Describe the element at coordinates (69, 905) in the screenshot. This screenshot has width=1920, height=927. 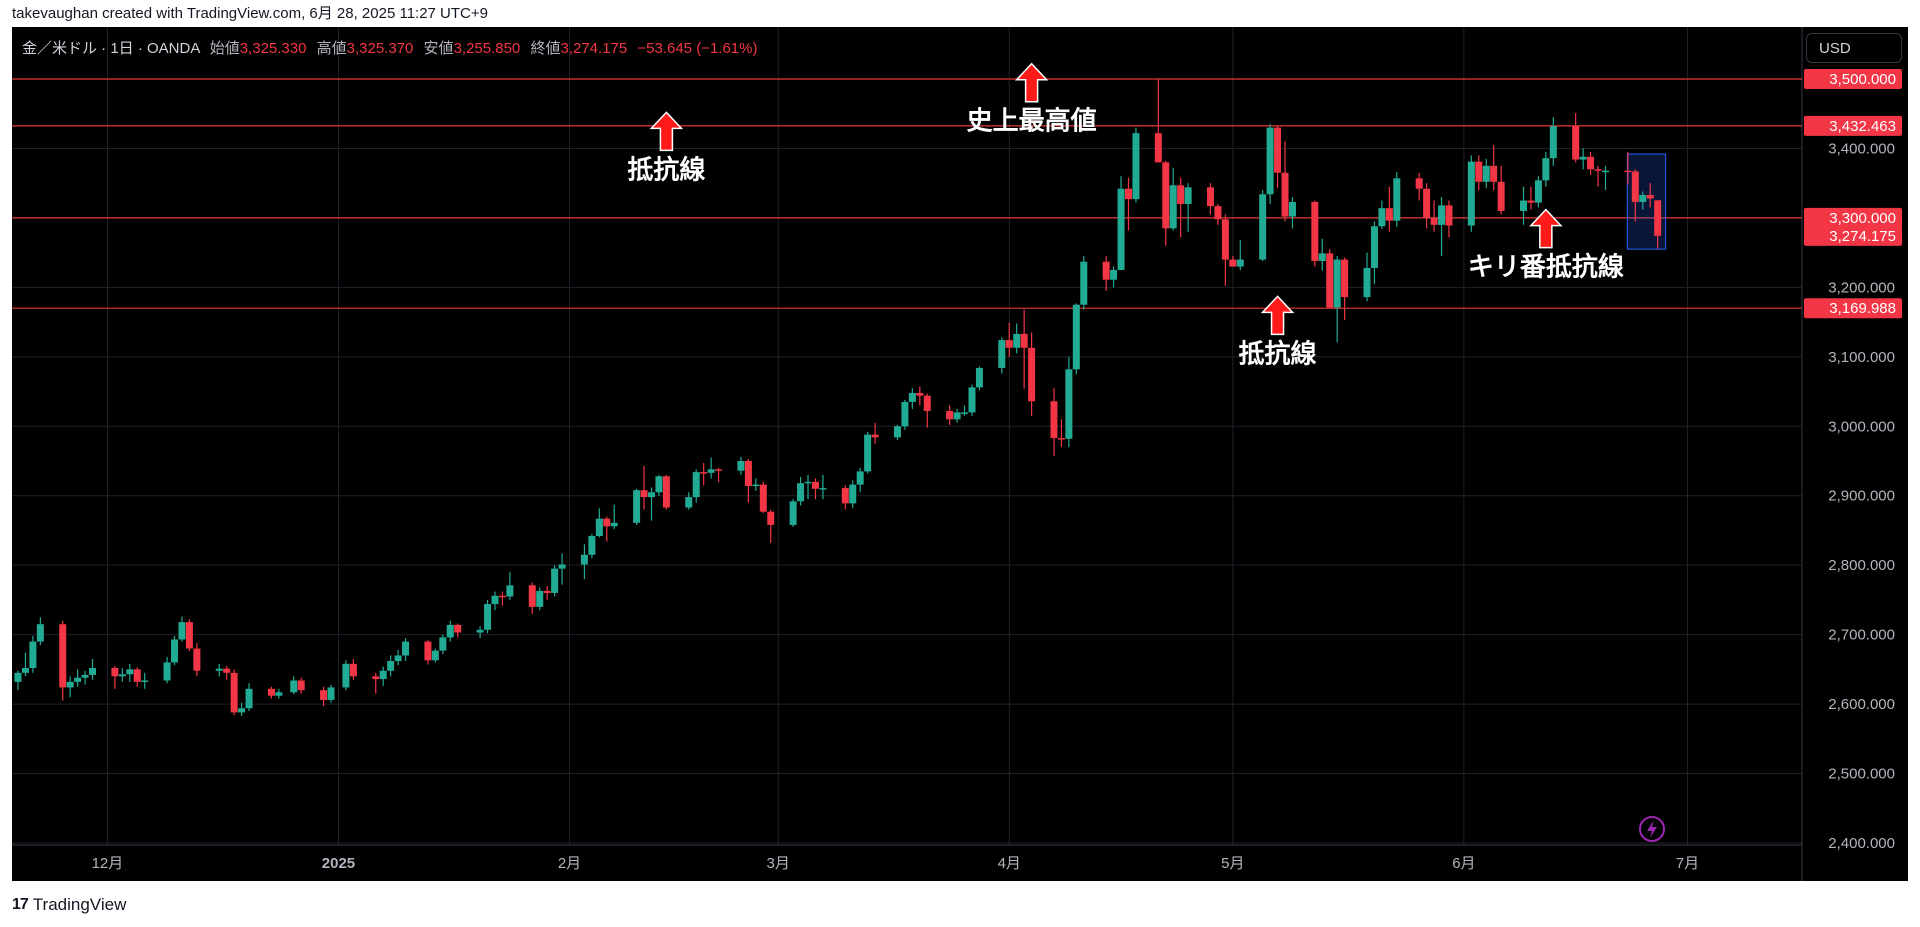
I see `tradingview-logo: 17 TradingView` at that location.